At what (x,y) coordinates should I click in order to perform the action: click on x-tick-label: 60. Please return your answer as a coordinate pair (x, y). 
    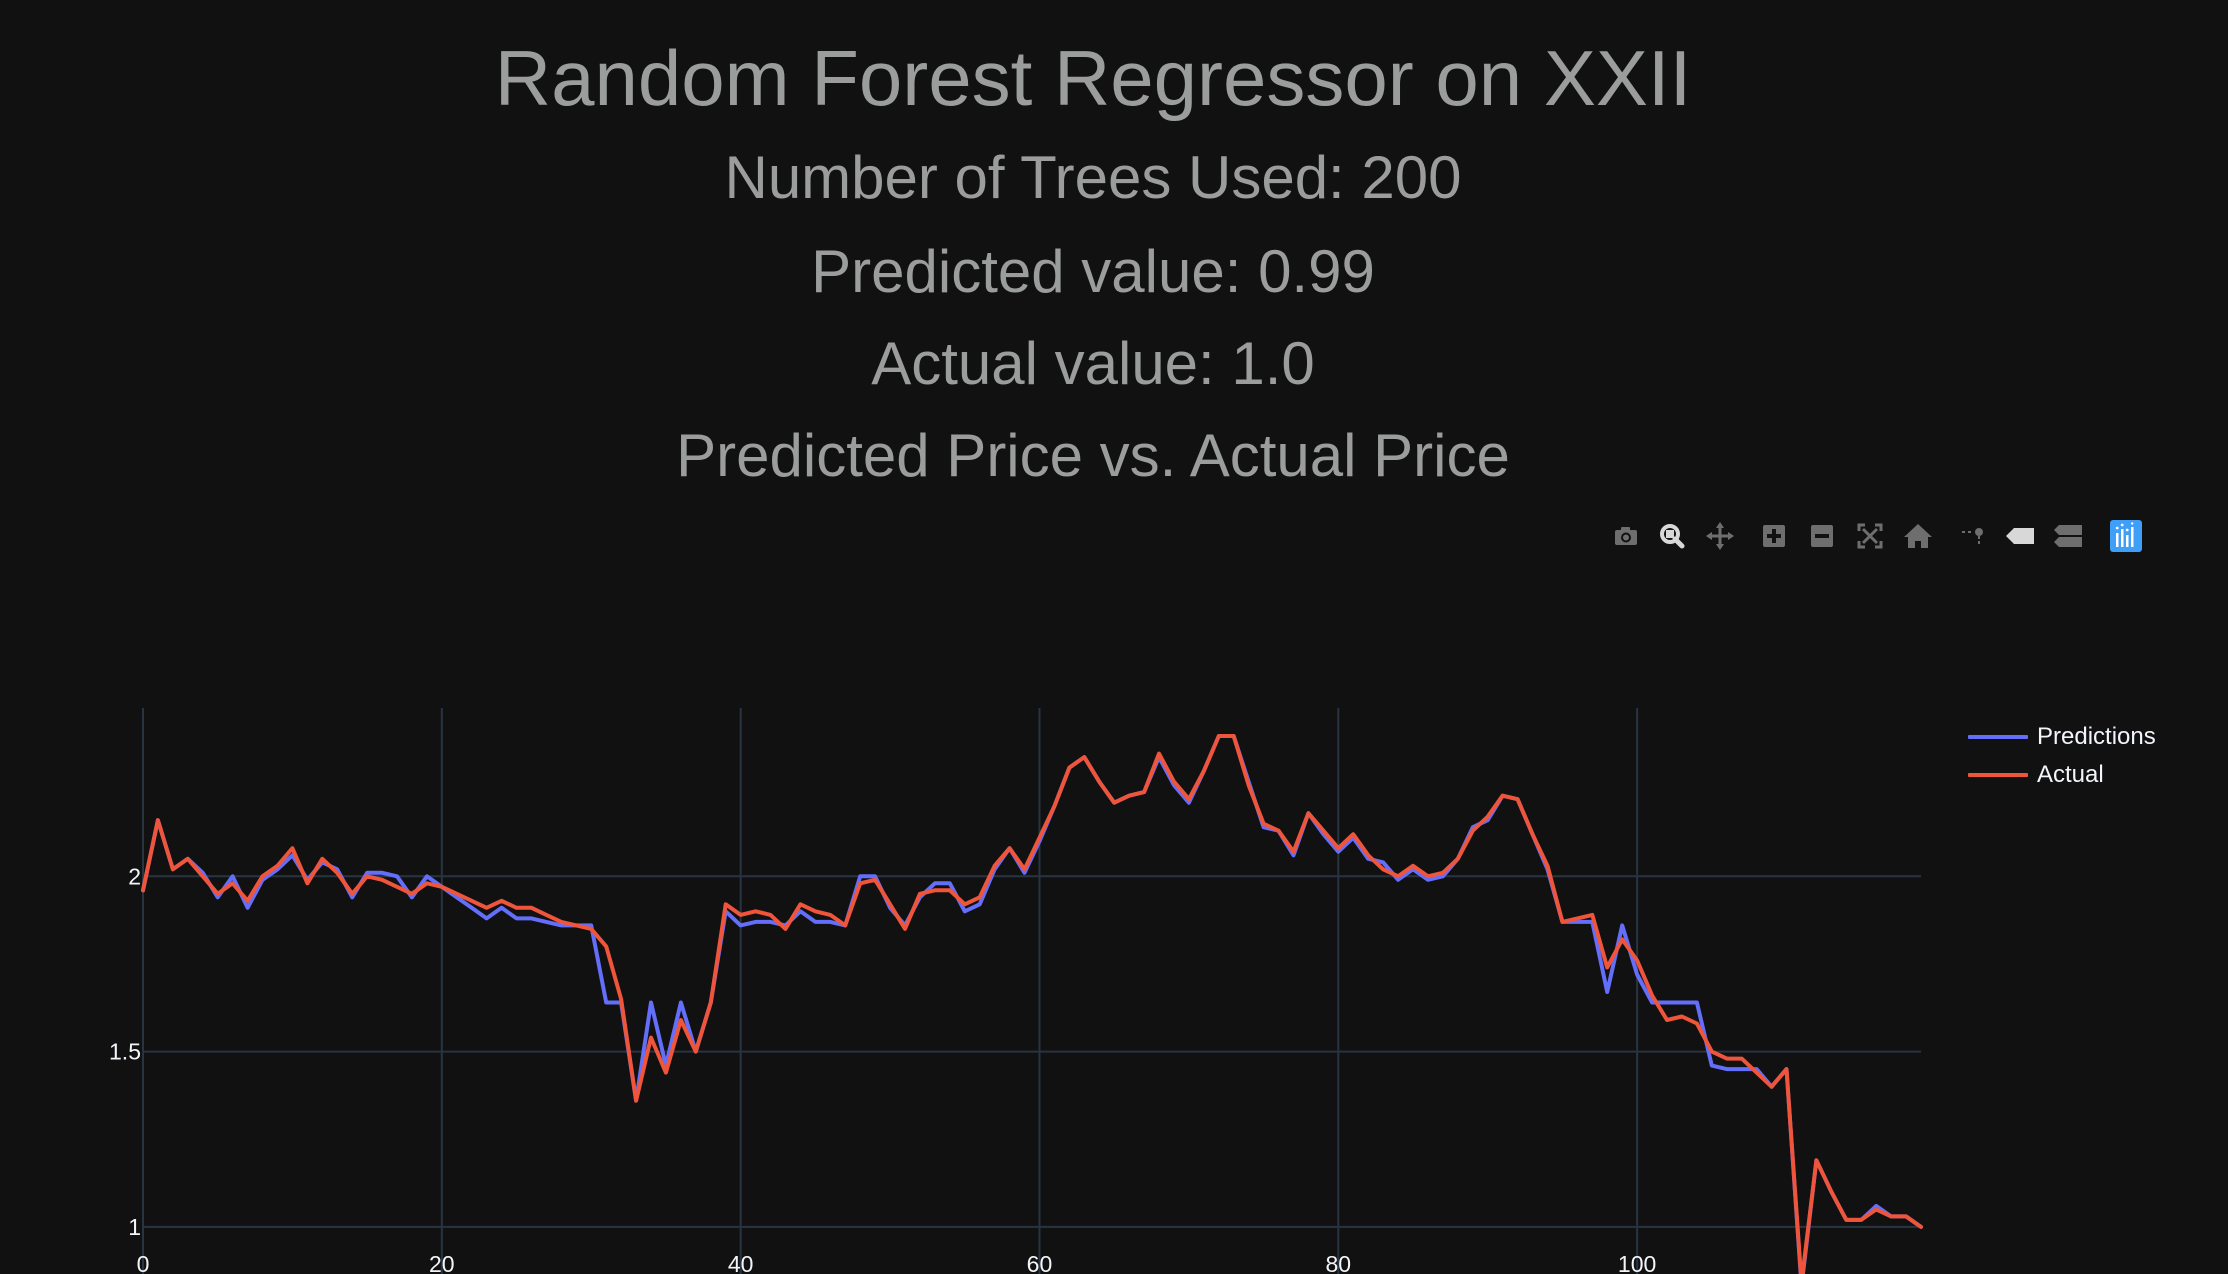
    Looking at the image, I should click on (1040, 1262).